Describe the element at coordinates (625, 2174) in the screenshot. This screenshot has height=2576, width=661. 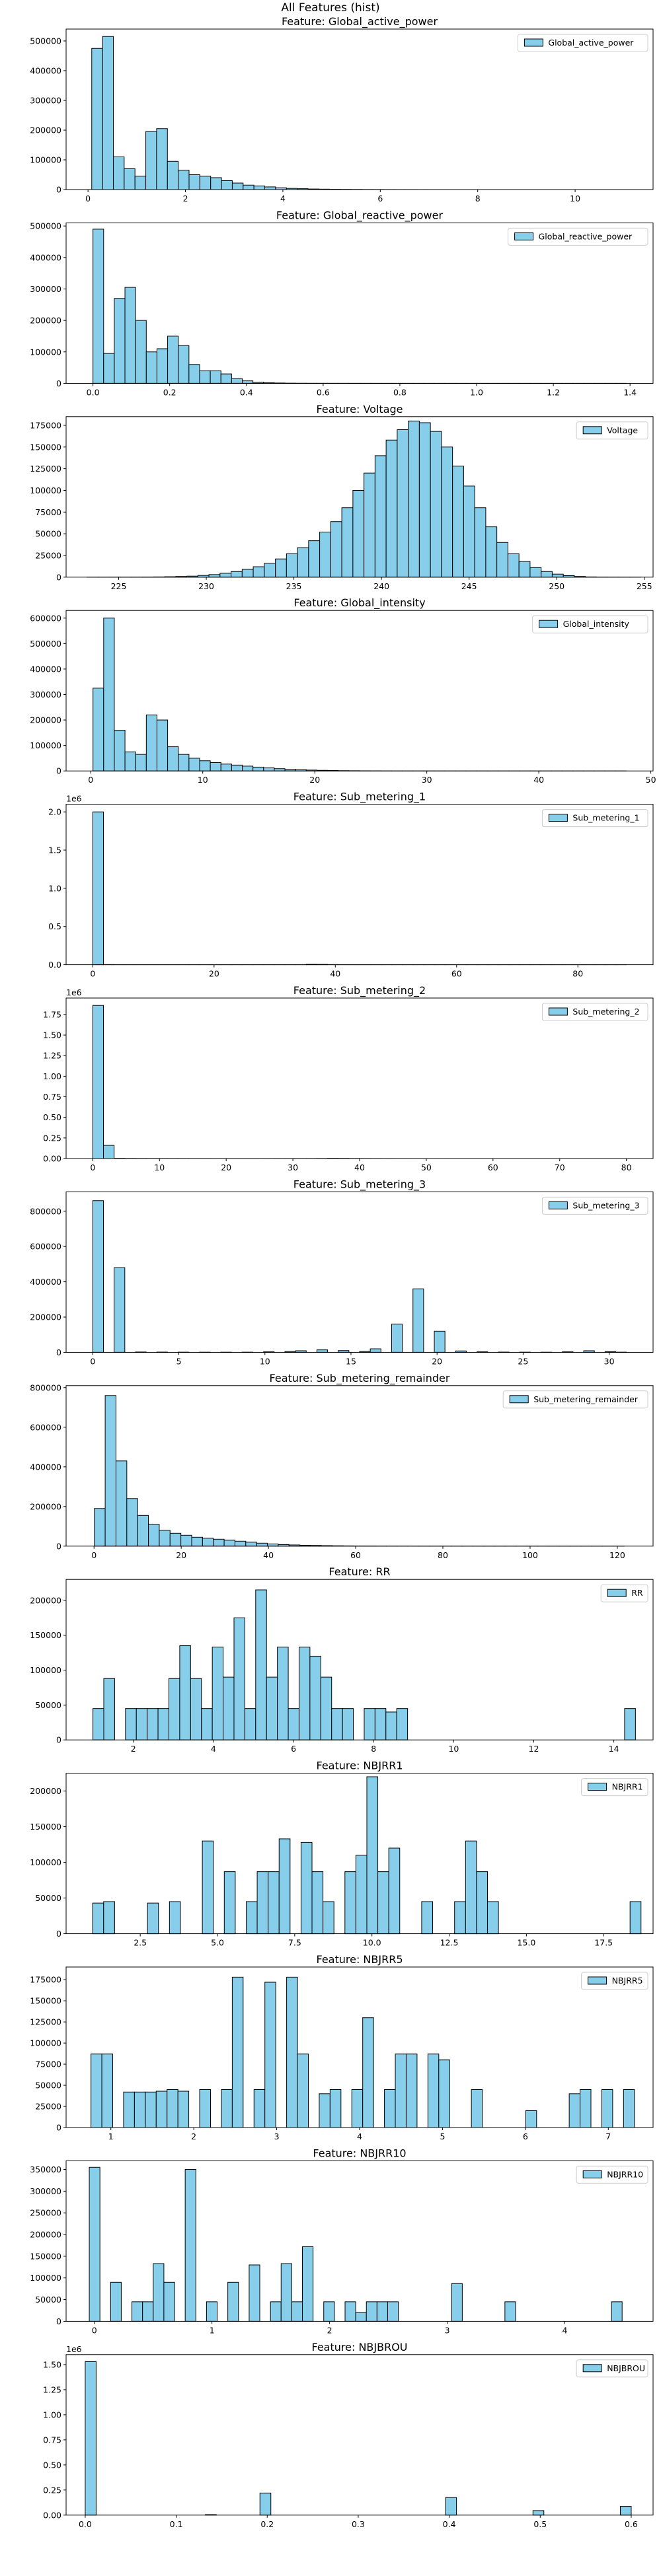
I see `legend-label: NBJRR10` at that location.